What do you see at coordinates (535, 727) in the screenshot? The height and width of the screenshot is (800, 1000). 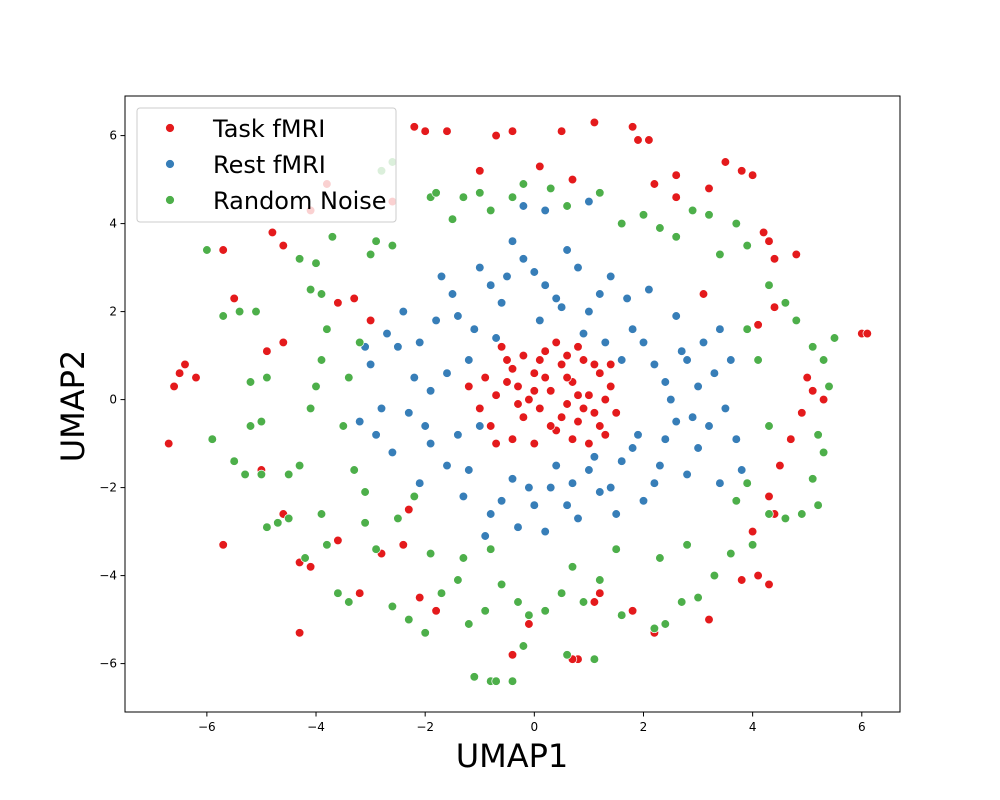 I see `x-tick-label: 0` at bounding box center [535, 727].